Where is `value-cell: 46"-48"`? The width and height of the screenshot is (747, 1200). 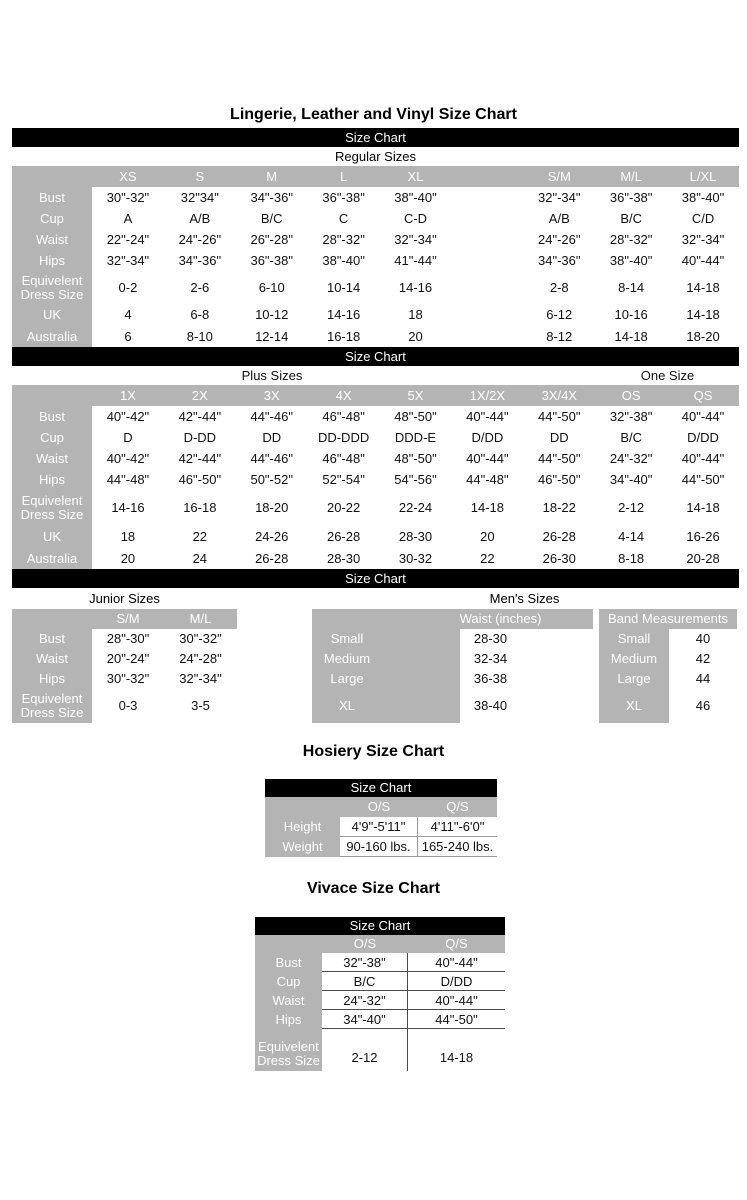 value-cell: 46"-48" is located at coordinates (343, 416).